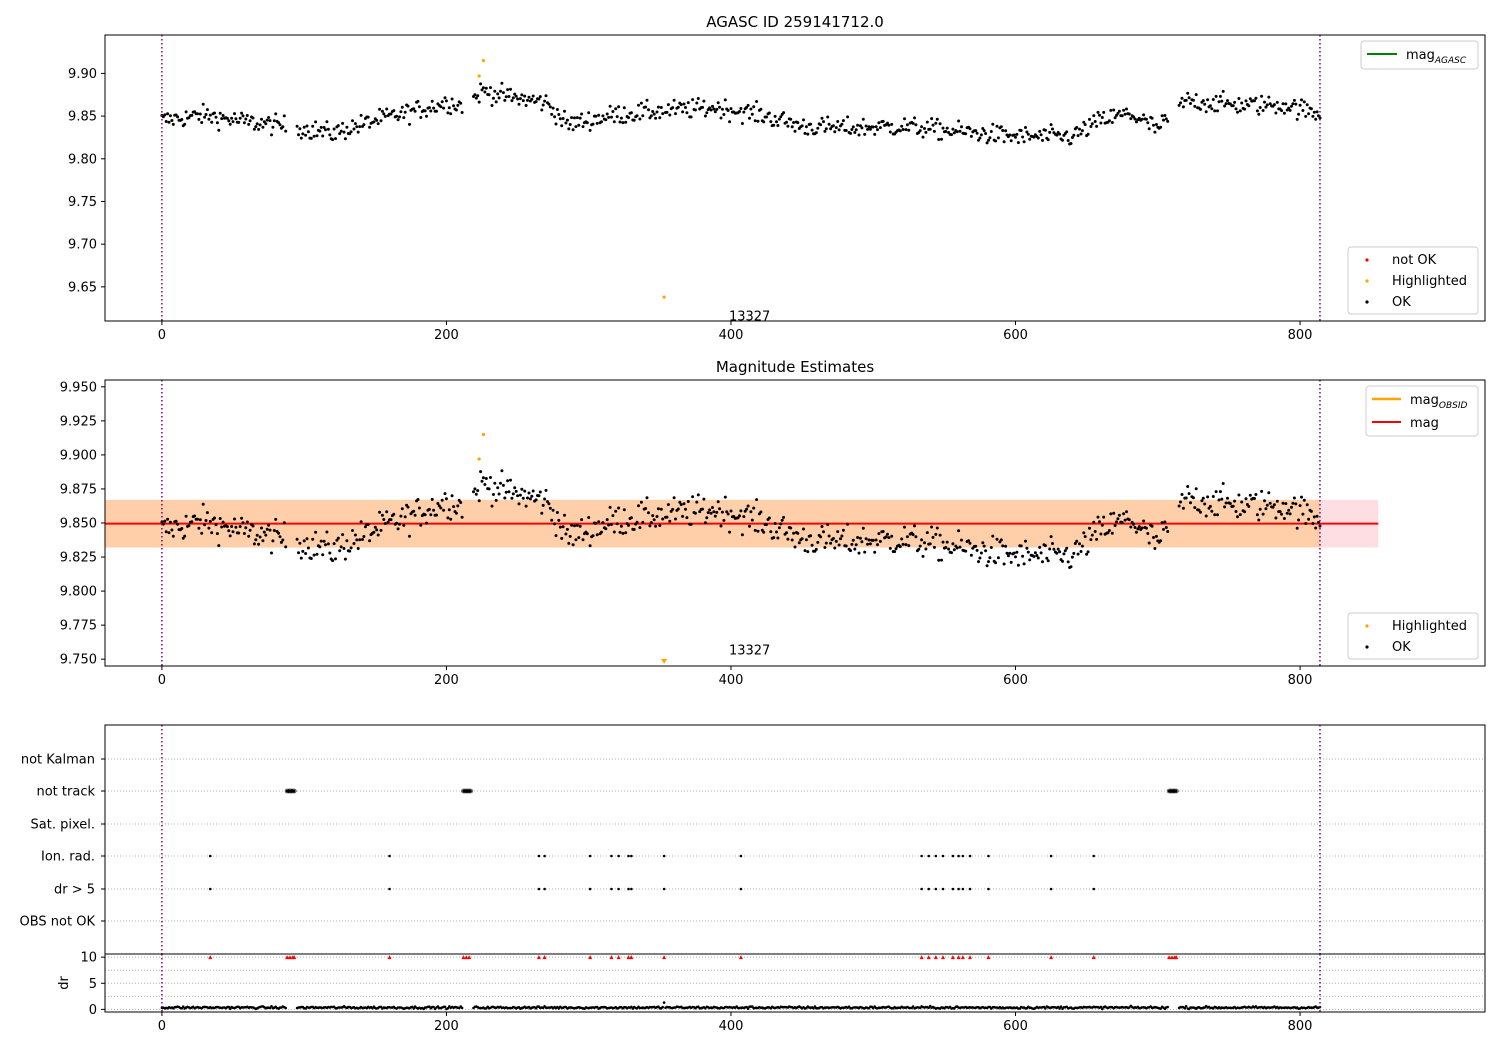  I want to click on flag-point-ring, so click(470, 791).